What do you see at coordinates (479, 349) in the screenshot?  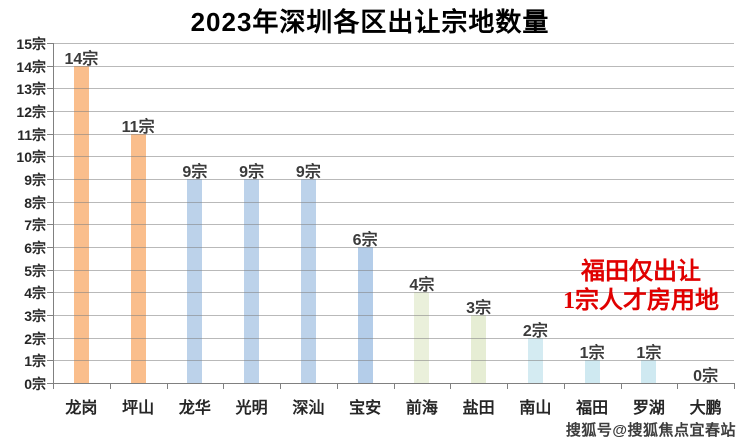 I see `bar-盐田` at bounding box center [479, 349].